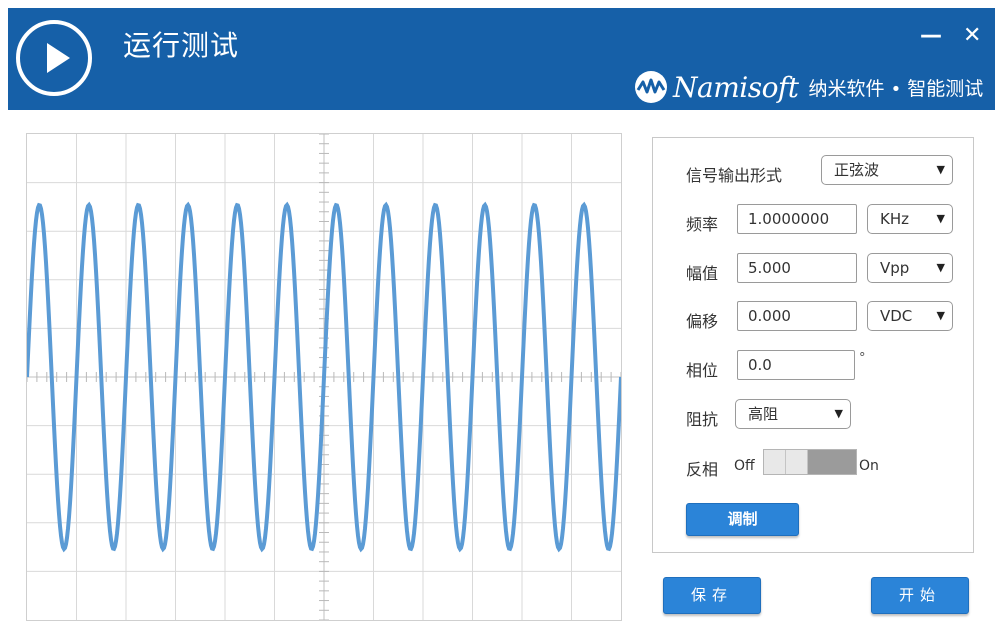  Describe the element at coordinates (896, 316) in the screenshot. I see `offset-unit-value: VDC` at that location.